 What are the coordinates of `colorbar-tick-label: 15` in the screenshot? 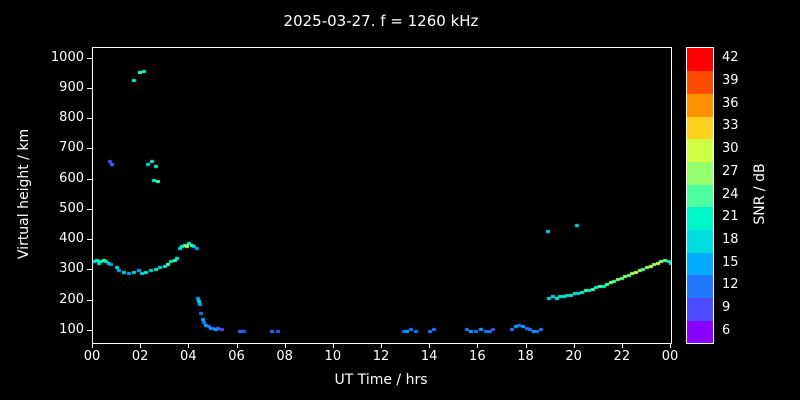 It's located at (730, 262).